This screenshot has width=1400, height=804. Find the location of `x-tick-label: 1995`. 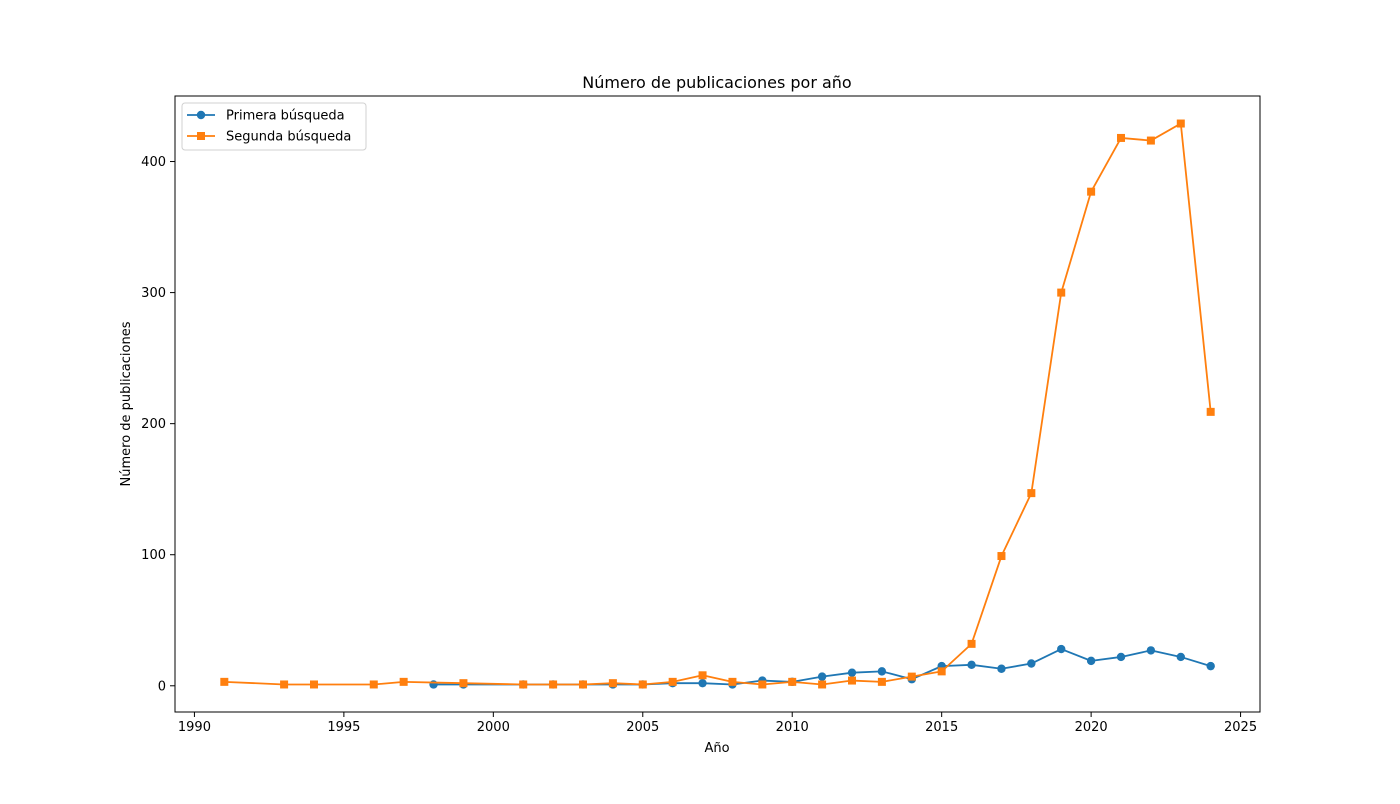

x-tick-label: 1995 is located at coordinates (343, 727).